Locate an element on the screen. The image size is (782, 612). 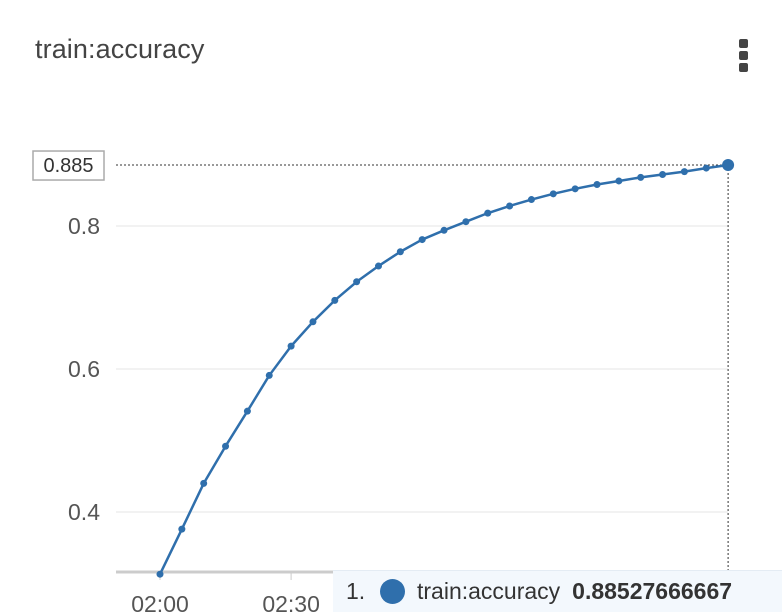
highlight-label-box is located at coordinates (68, 165).